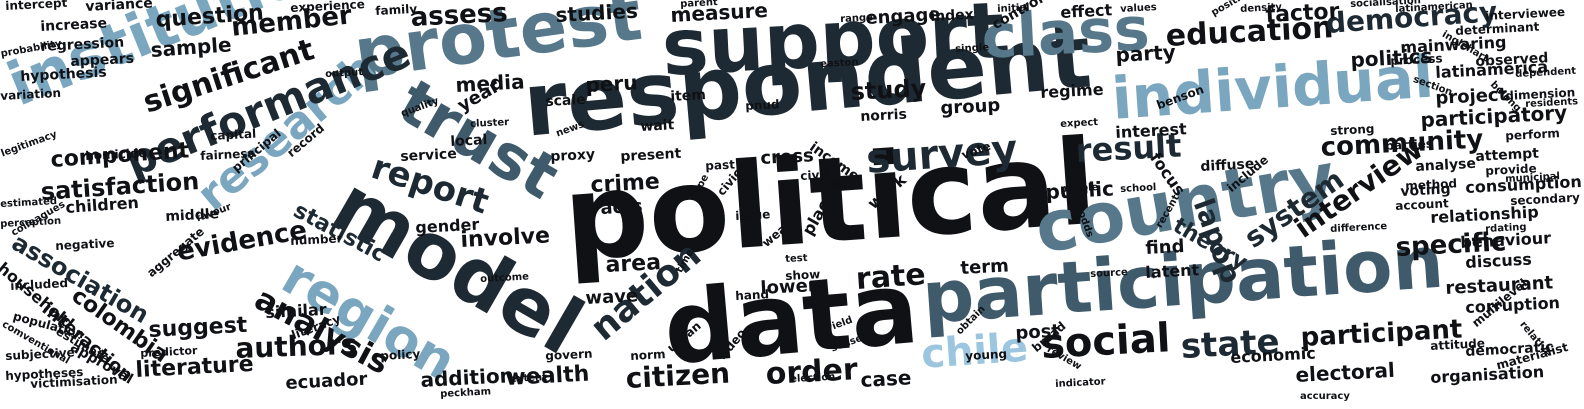  I want to click on word-study: study, so click(888, 90).